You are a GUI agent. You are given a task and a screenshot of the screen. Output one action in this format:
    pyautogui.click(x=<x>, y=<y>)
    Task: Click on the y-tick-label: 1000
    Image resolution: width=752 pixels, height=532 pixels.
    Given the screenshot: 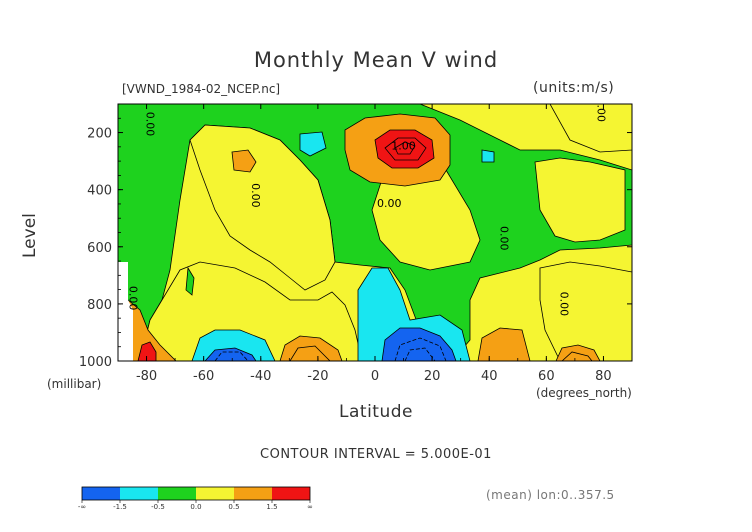 What is the action you would take?
    pyautogui.click(x=95, y=362)
    